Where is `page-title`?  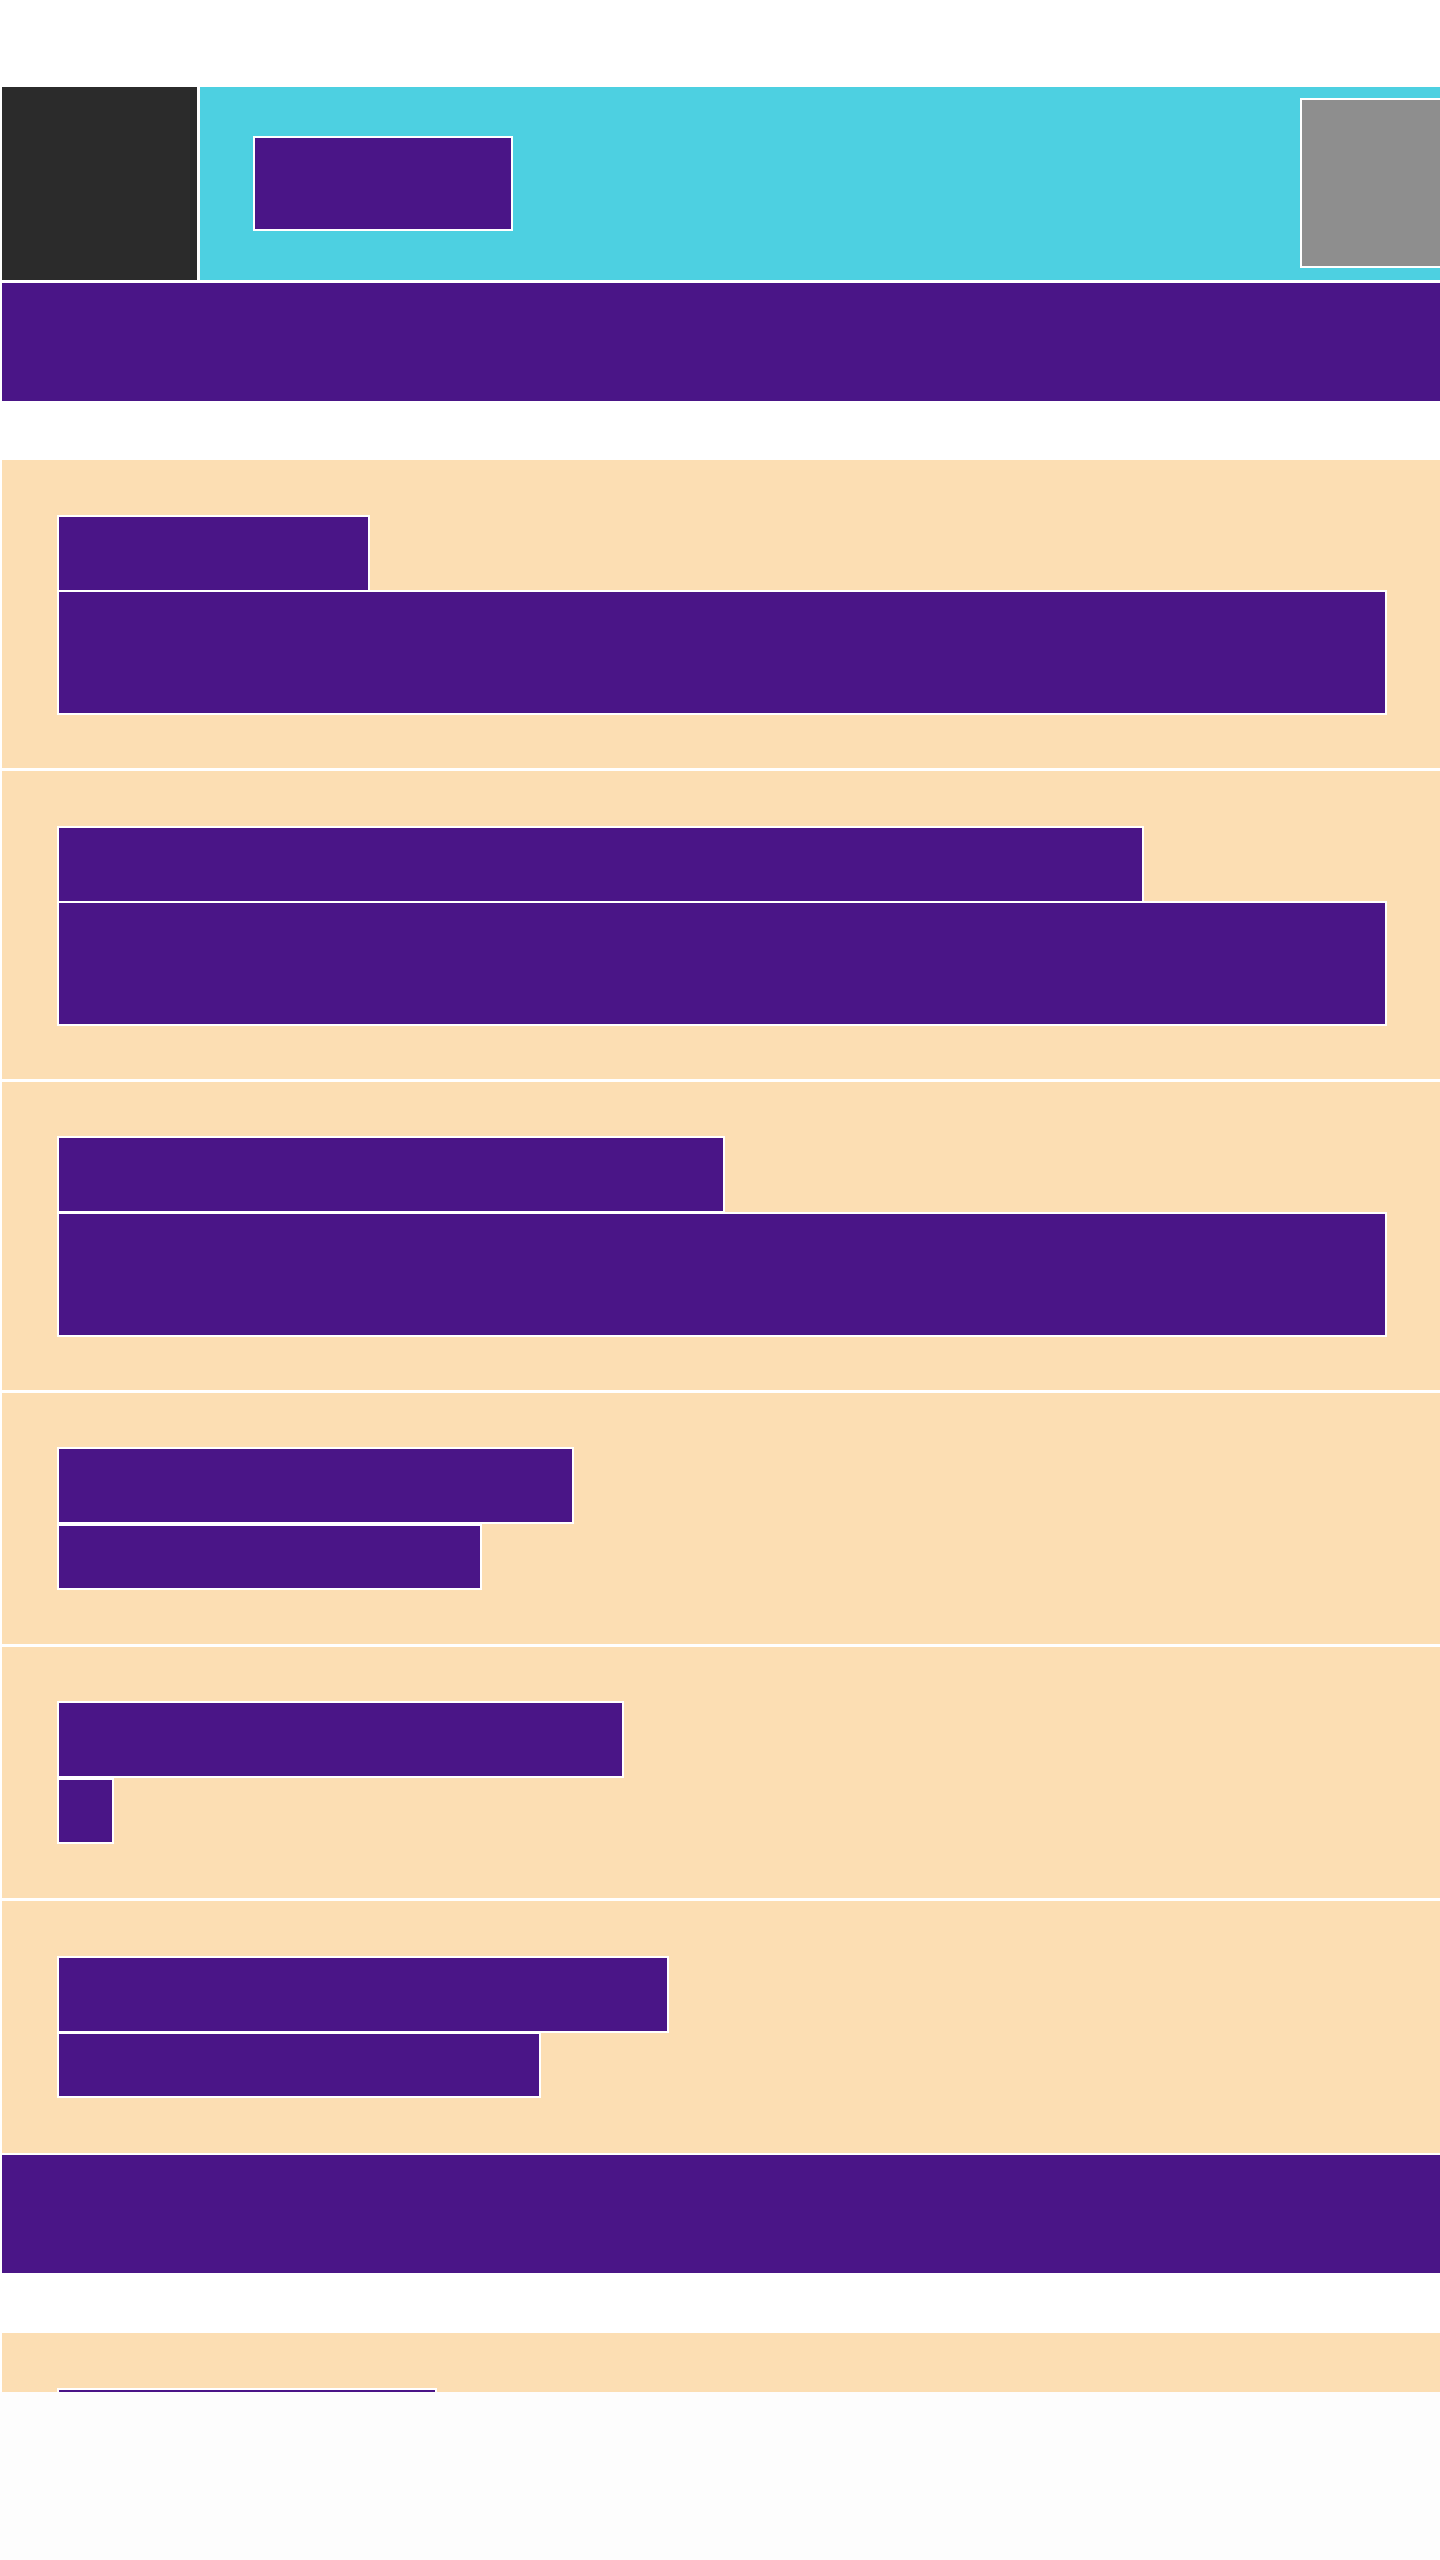
page-title is located at coordinates (383, 183).